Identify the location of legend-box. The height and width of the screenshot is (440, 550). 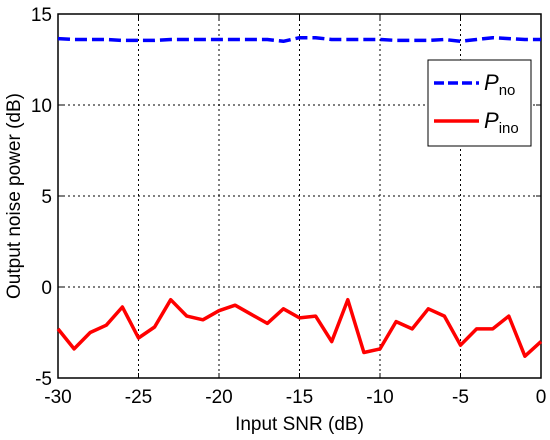
(479, 103).